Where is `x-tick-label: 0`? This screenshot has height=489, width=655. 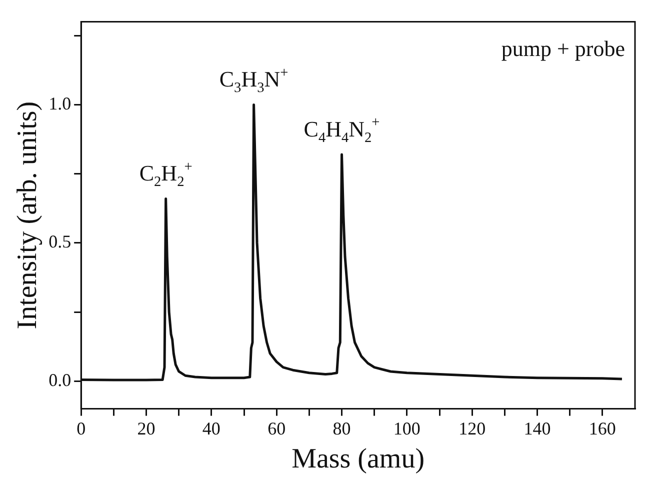
x-tick-label: 0 is located at coordinates (81, 428).